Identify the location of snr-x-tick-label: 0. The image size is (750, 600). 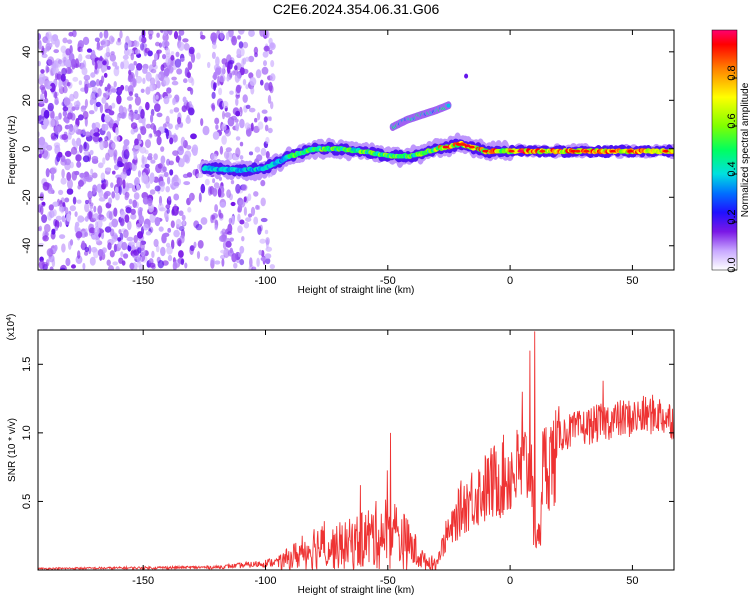
(510, 581).